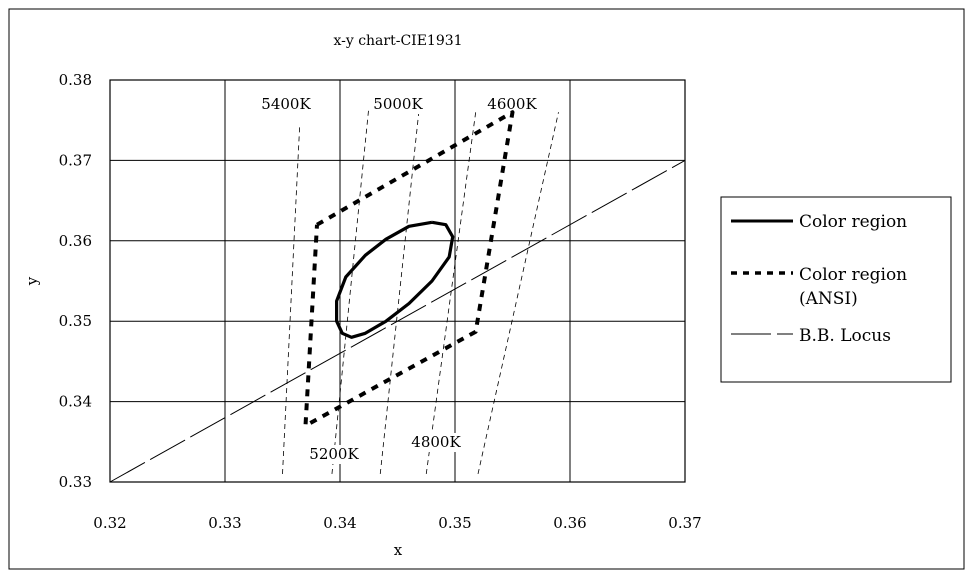 This screenshot has height=570, width=973. Describe the element at coordinates (828, 299) in the screenshot. I see `legend-label-color-region-ansi-line2: (ANSI)` at that location.